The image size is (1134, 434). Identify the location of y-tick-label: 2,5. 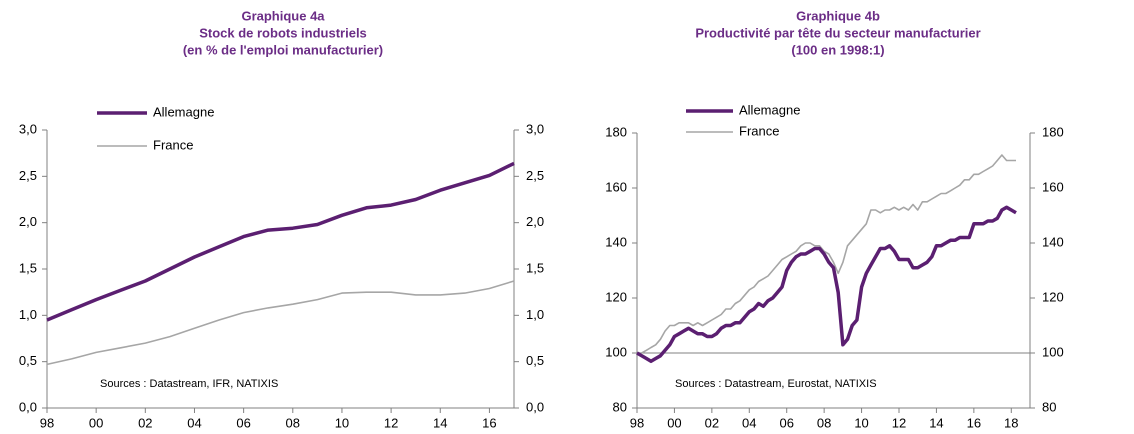
(28, 175).